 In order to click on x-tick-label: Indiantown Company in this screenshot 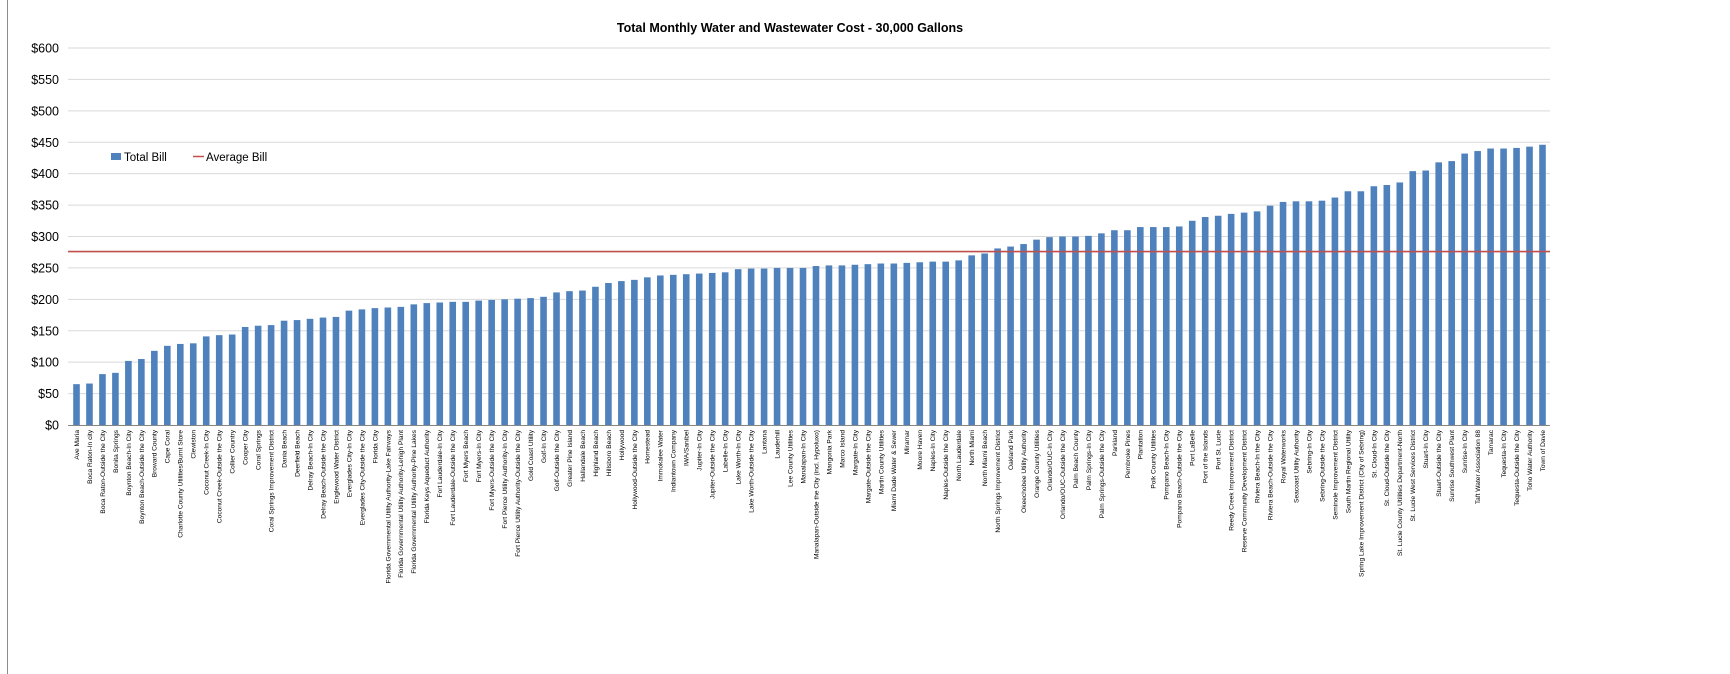, I will do `click(674, 460)`.